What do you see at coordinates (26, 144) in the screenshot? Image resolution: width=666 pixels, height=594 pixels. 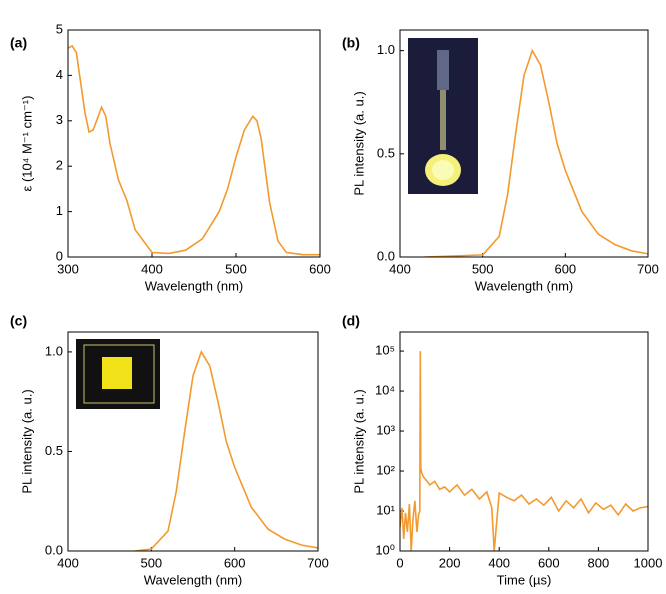 I see `y-axis-label: ε (10⁴ M⁻¹ cm⁻¹)` at bounding box center [26, 144].